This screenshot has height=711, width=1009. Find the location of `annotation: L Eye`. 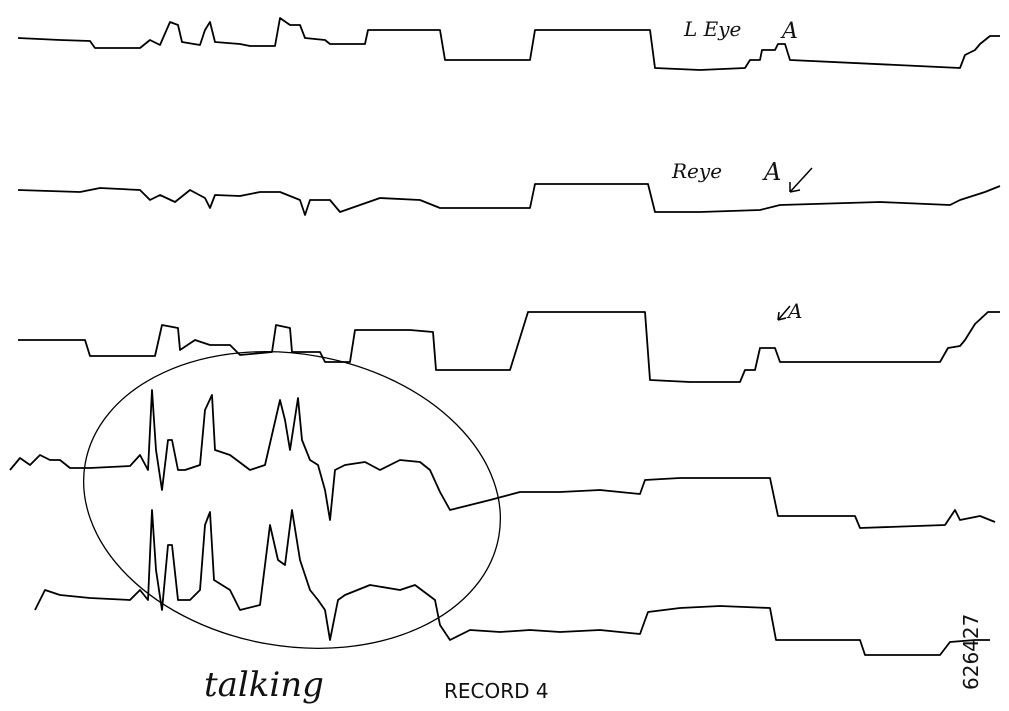

annotation: L Eye is located at coordinates (712, 29).